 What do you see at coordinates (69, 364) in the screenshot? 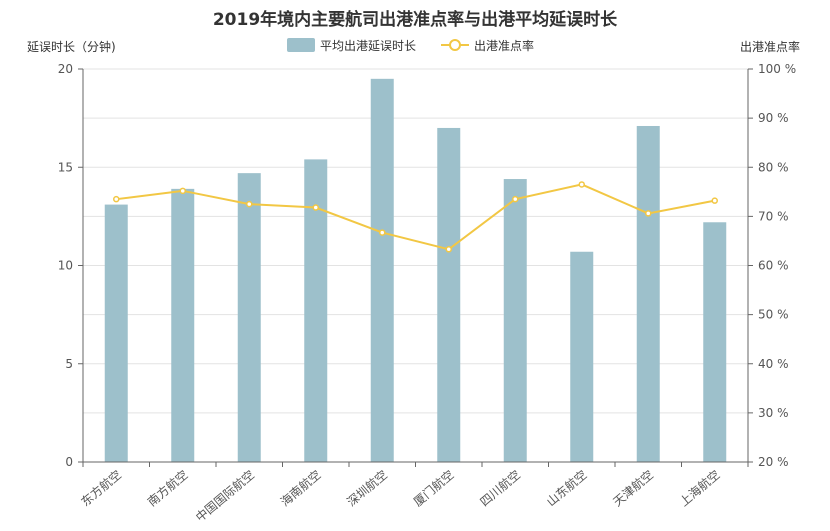
I see `y-left-tick-label: 5` at bounding box center [69, 364].